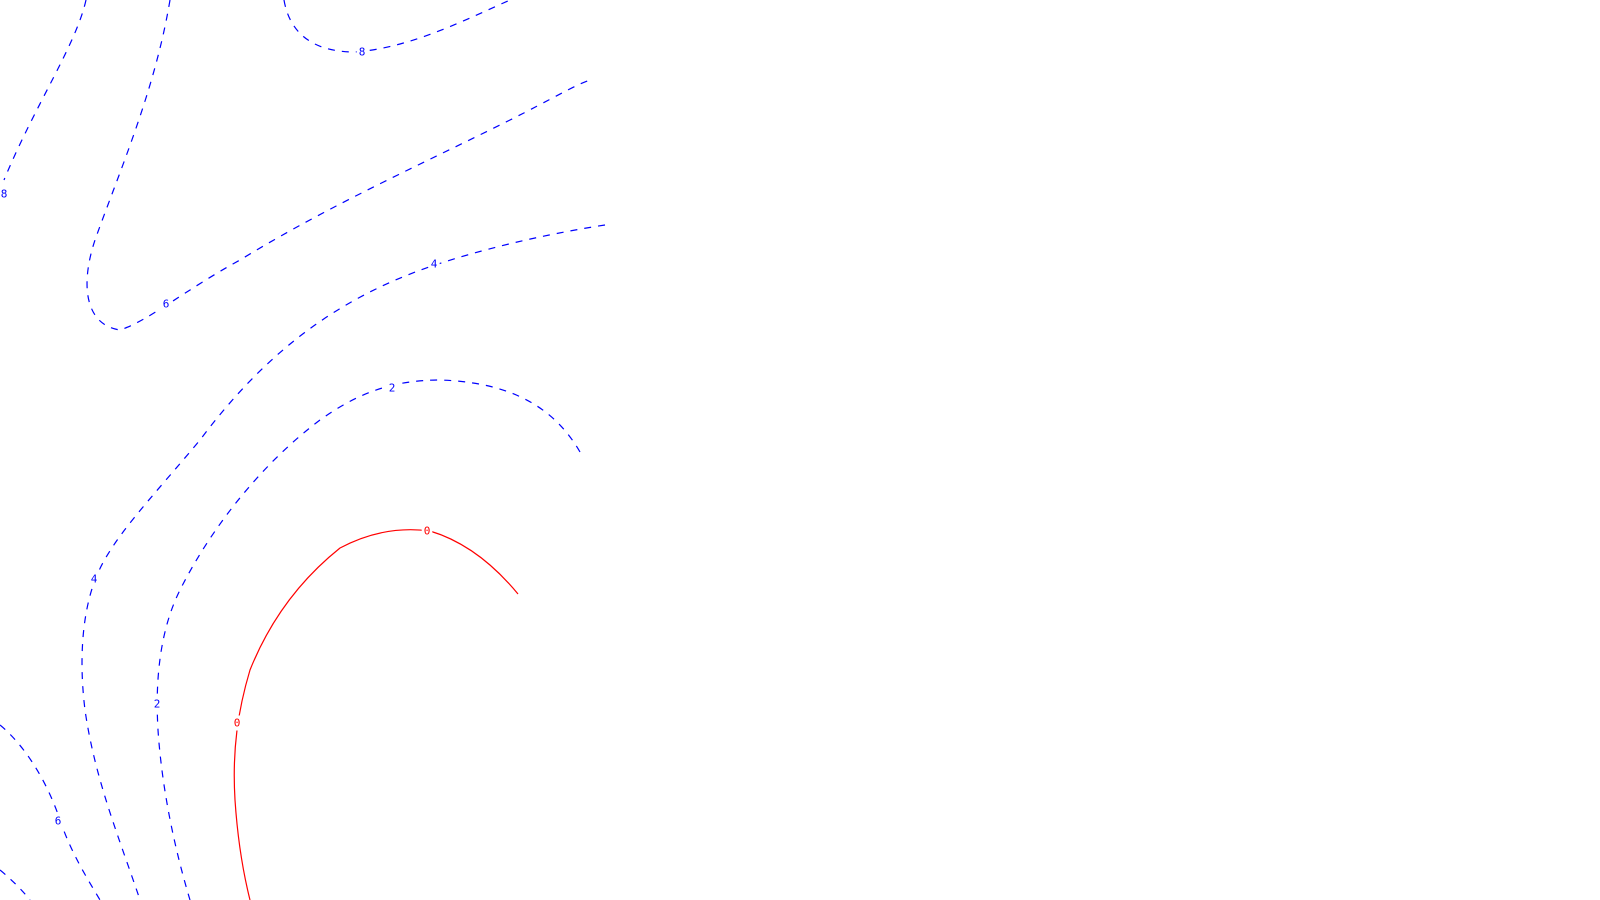  I want to click on contour-label-0-lower: 0, so click(237, 723).